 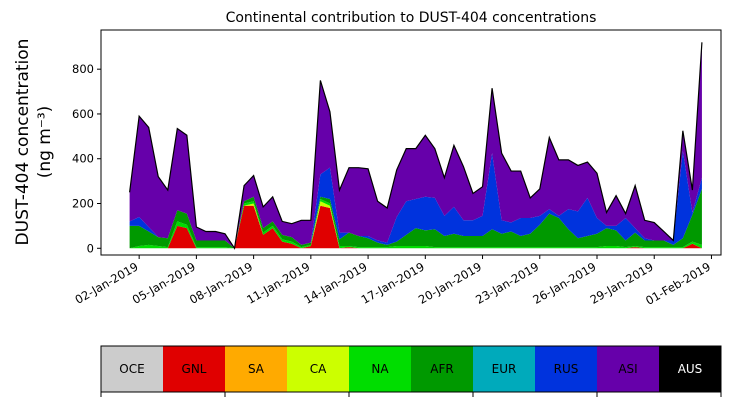 I want to click on legend-label-ca: CA, so click(x=318, y=369).